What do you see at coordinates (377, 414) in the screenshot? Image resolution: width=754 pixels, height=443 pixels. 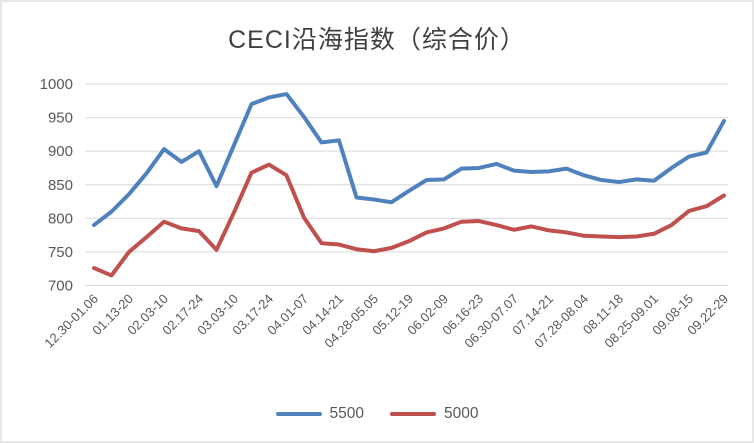 I see `legend: 5500 5000` at bounding box center [377, 414].